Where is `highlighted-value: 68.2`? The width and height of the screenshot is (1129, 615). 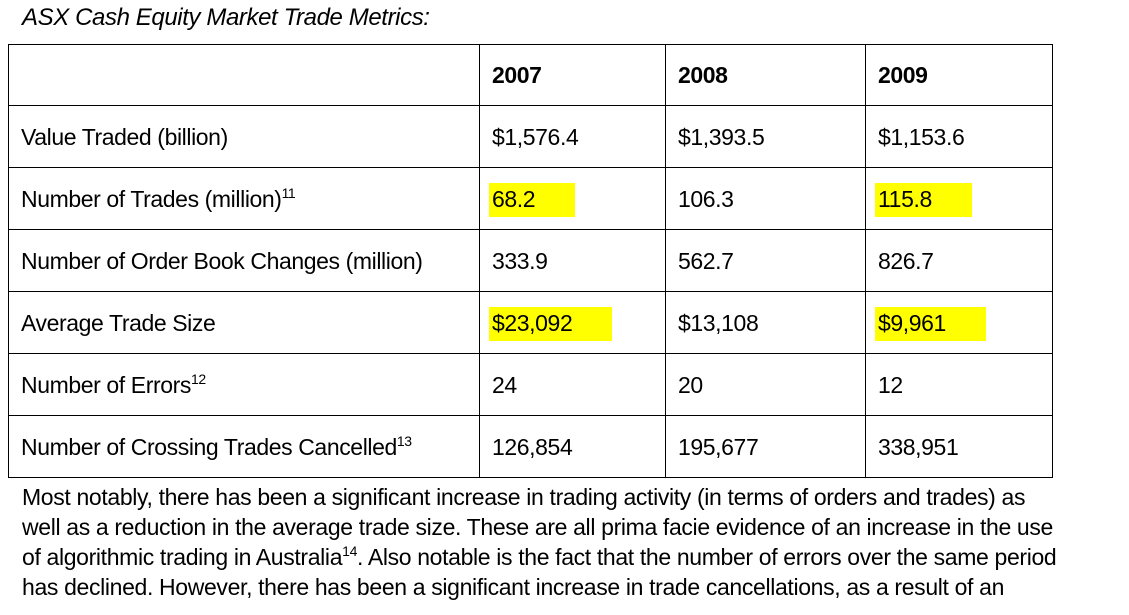
highlighted-value: 68.2 is located at coordinates (532, 199).